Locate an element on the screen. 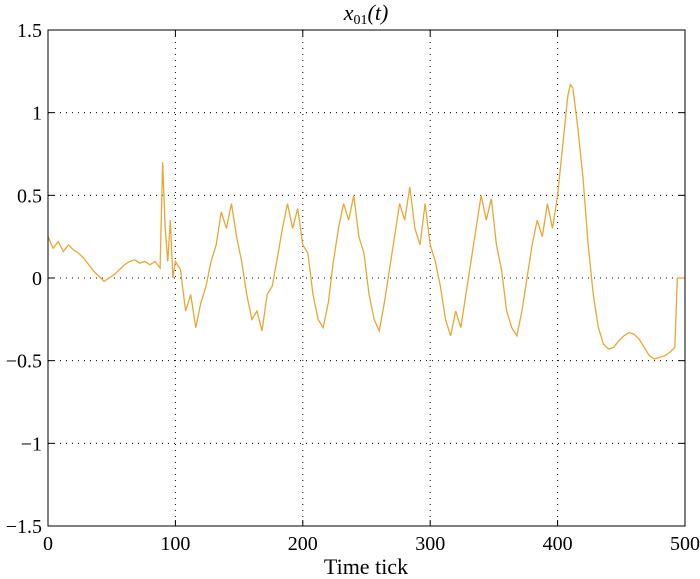 Image resolution: width=700 pixels, height=579 pixels. y-tick-label: −0.5 is located at coordinates (24, 362).